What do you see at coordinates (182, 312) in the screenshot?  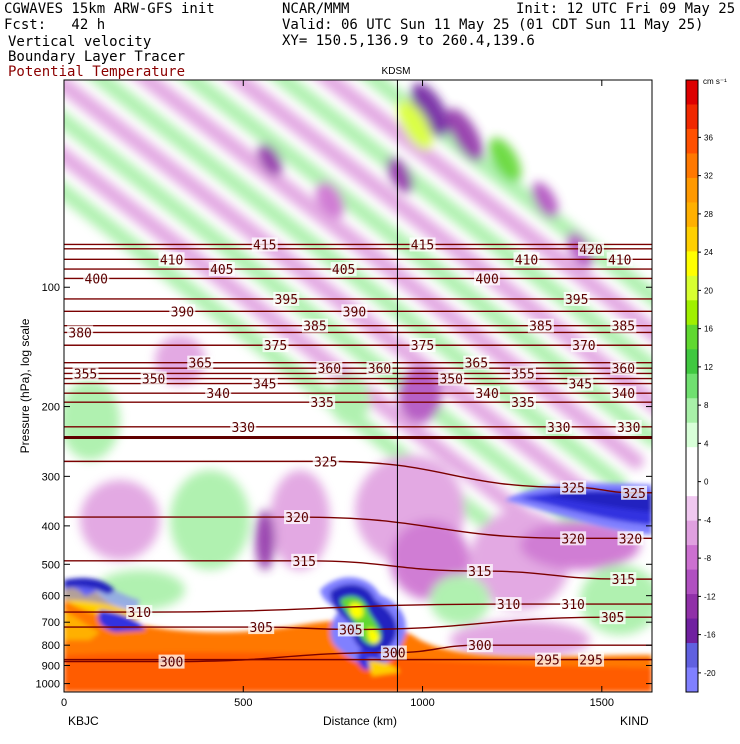 I see `isentrope-label: 390` at bounding box center [182, 312].